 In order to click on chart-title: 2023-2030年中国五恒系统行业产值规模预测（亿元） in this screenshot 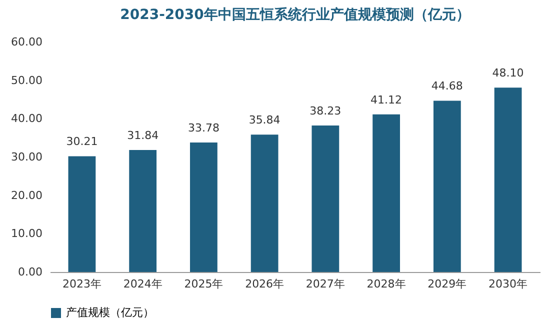, I will do `click(295, 14)`.